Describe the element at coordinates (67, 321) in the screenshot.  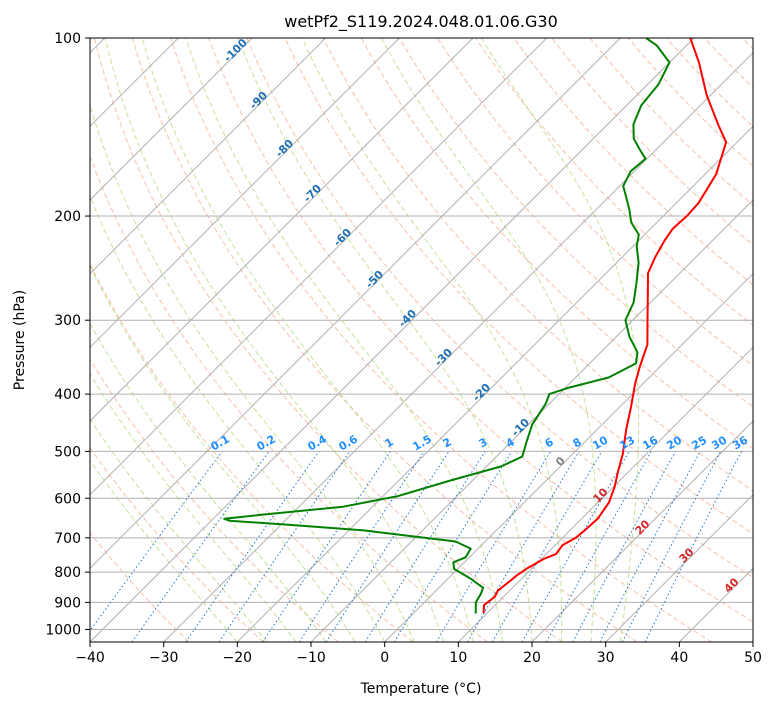
I see `y-tick-label: 300` at that location.